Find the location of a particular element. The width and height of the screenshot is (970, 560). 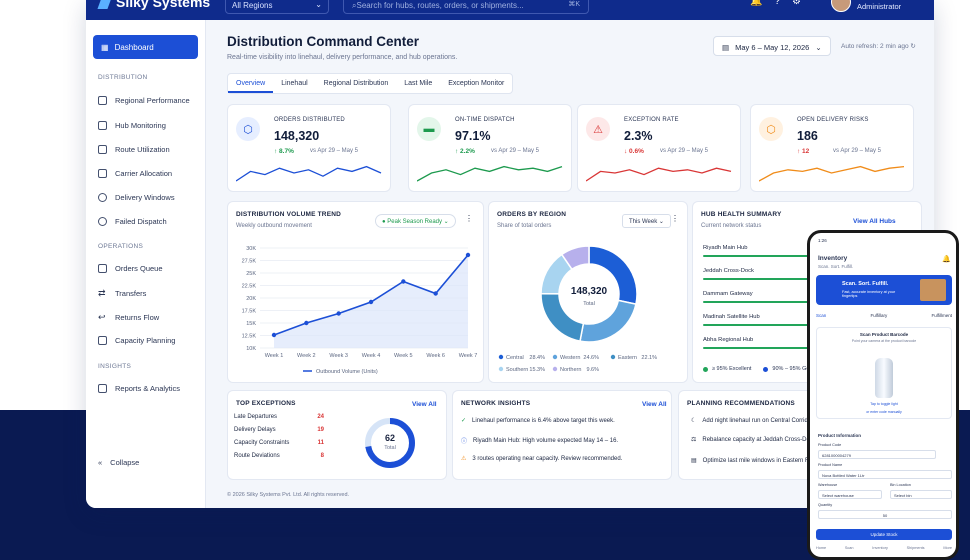

help-icon: ? is located at coordinates (777, 3).